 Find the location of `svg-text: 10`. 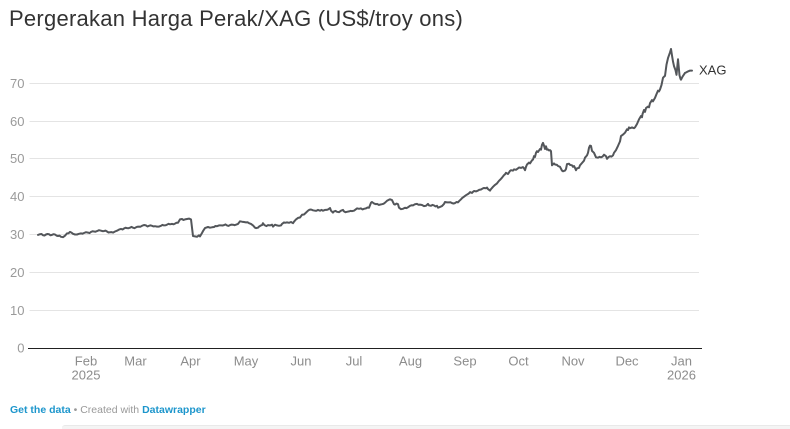

svg-text: 10 is located at coordinates (17, 310).